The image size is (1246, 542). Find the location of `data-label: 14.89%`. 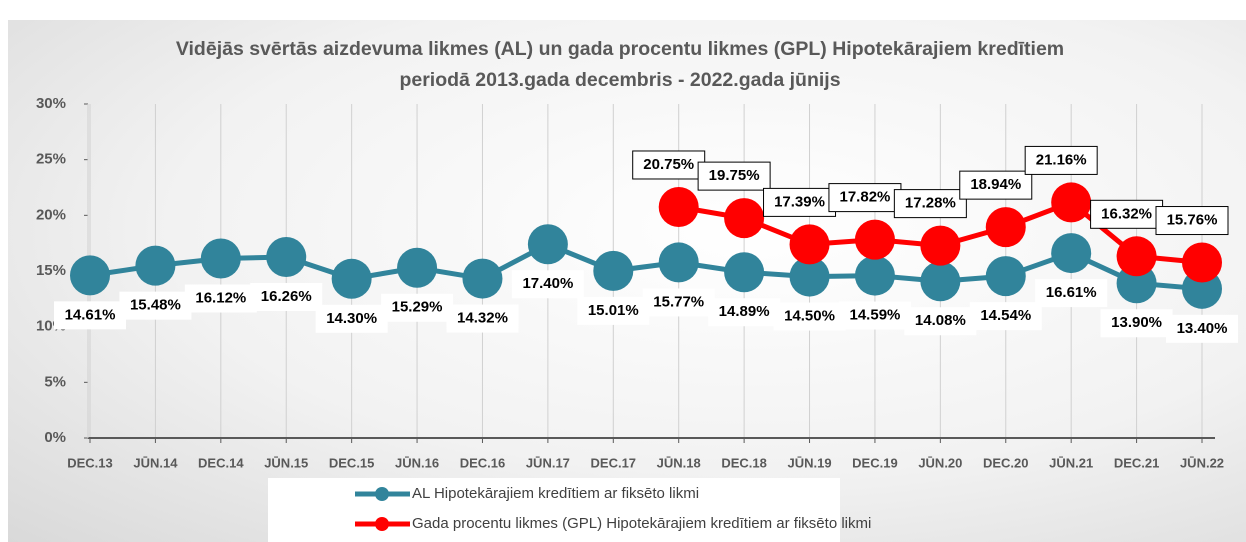

data-label: 14.89% is located at coordinates (744, 311).